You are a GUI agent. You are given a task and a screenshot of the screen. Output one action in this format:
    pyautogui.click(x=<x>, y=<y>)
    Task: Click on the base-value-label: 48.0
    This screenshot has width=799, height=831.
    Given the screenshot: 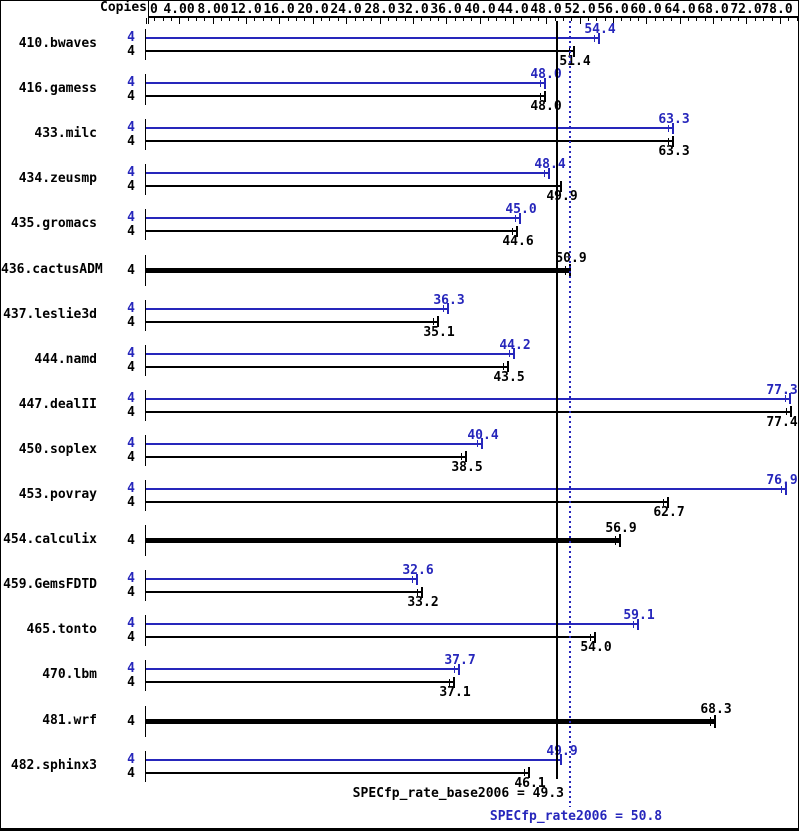 What is the action you would take?
    pyautogui.click(x=546, y=106)
    